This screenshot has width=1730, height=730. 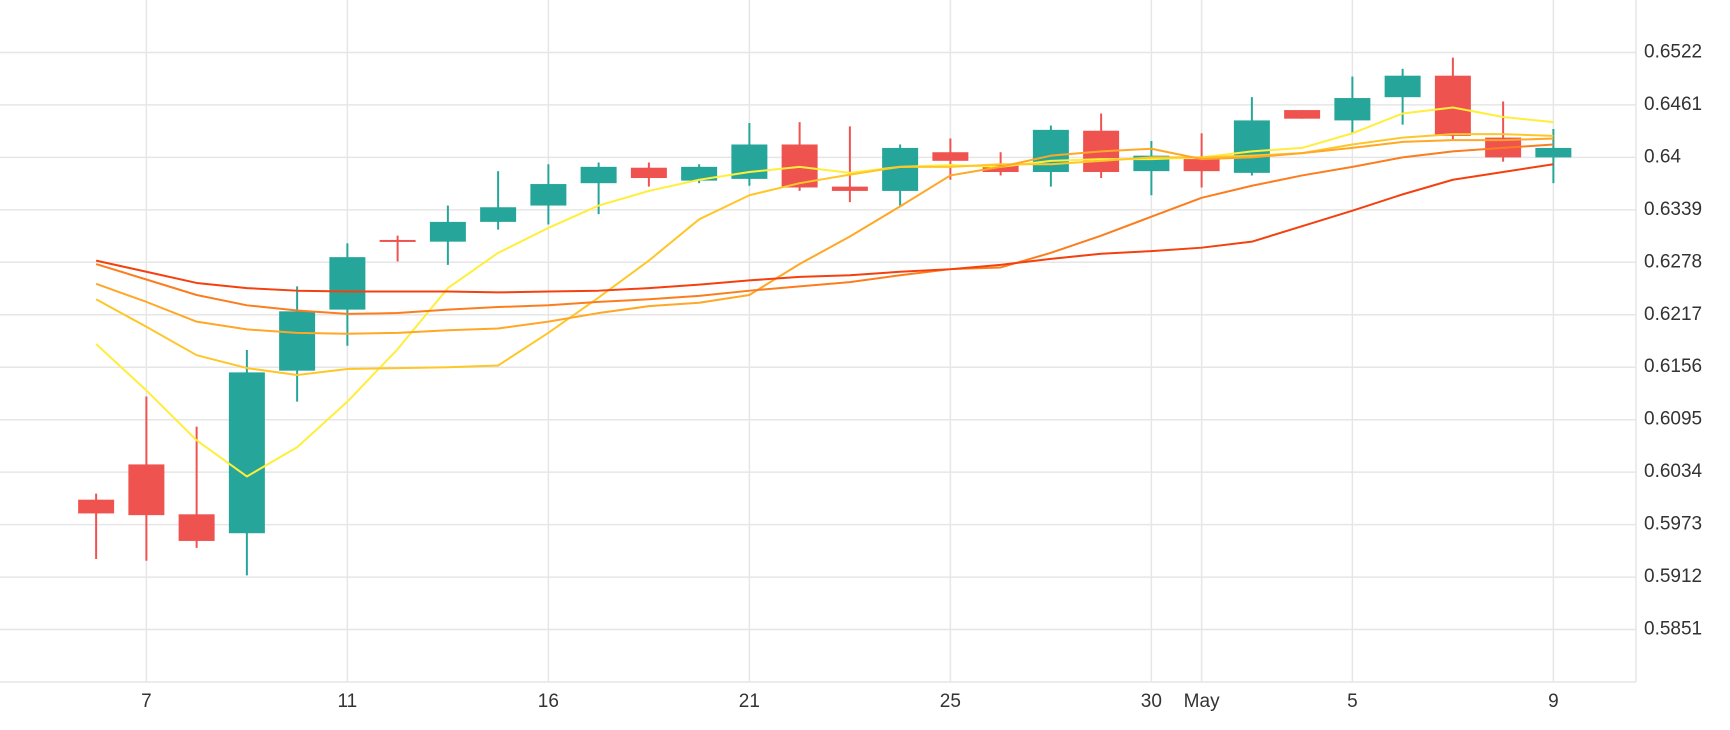 I want to click on x-tick-label: 9, so click(x=1553, y=701).